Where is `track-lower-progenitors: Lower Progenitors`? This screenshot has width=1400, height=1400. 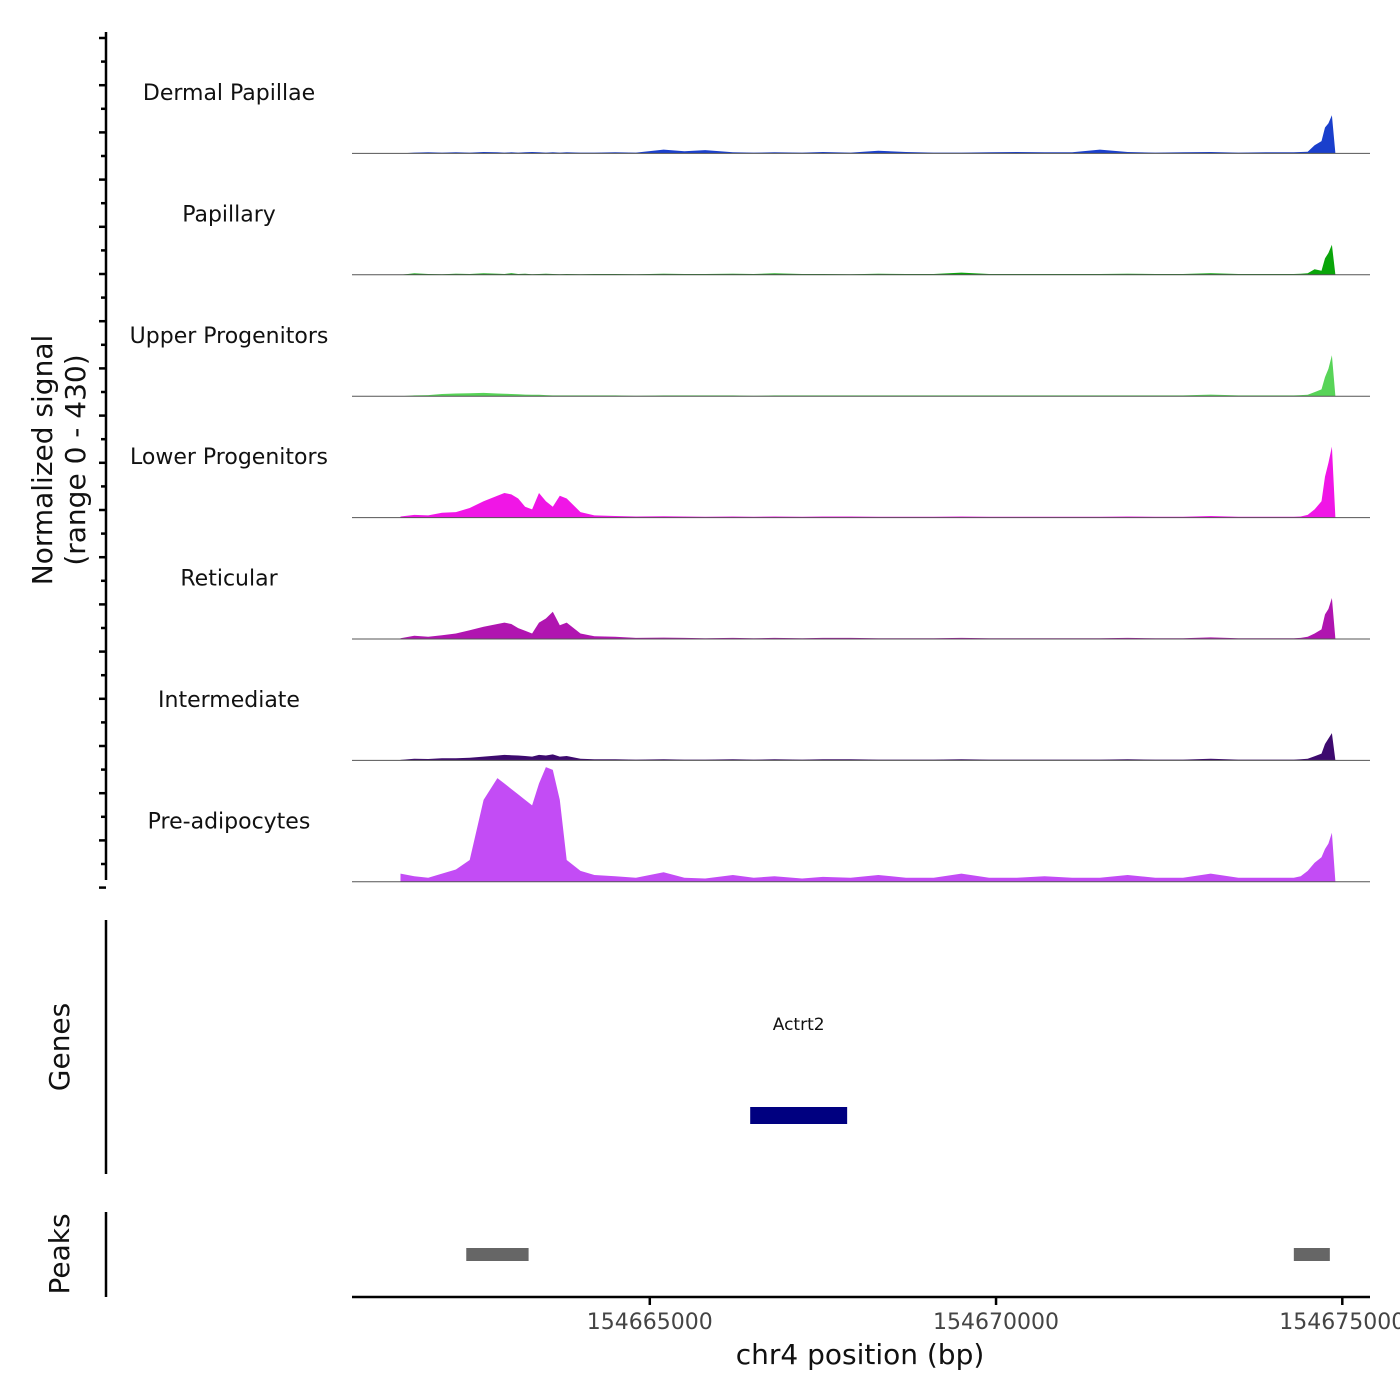 track-lower-progenitors: Lower Progenitors is located at coordinates (750, 482).